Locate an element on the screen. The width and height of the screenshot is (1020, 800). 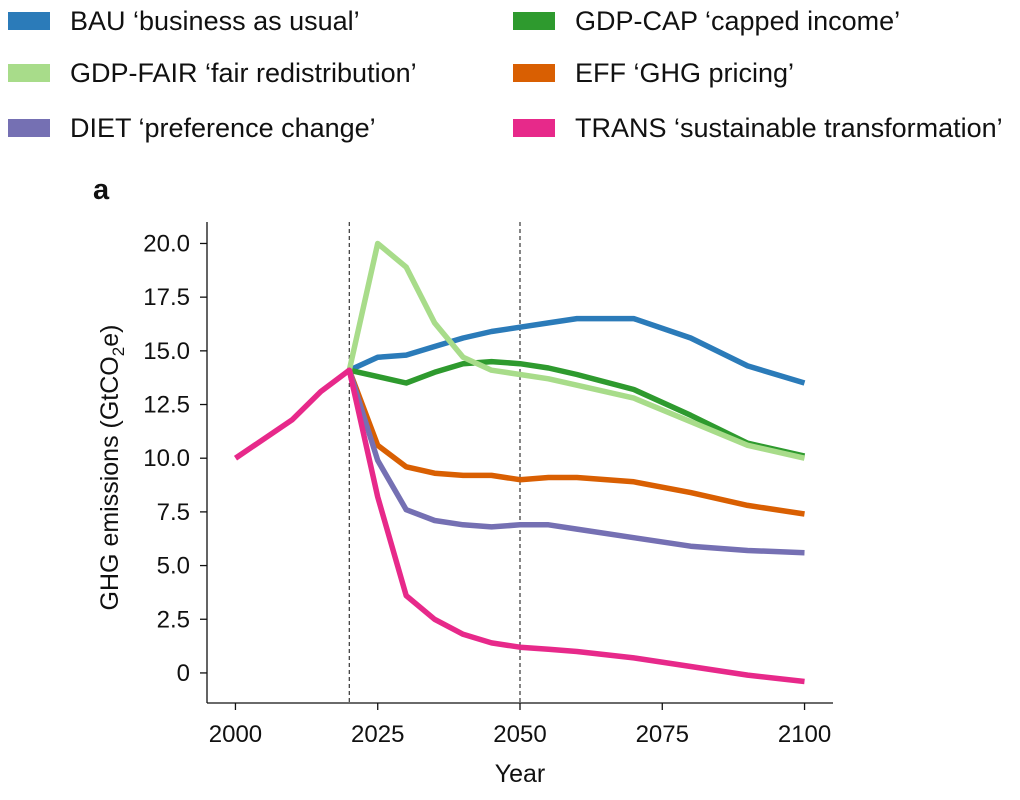
x-tick-label: 2075 is located at coordinates (662, 734).